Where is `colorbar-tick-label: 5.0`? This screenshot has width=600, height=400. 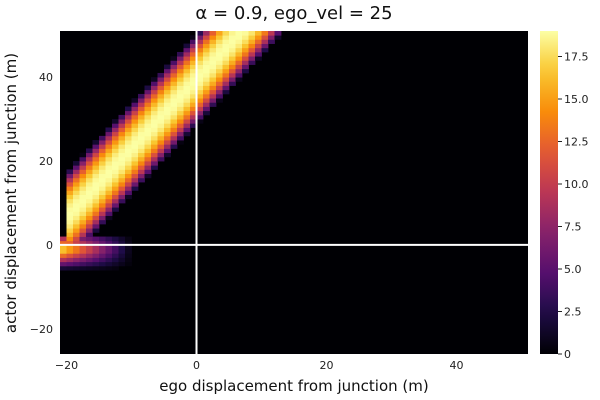 colorbar-tick-label: 5.0 is located at coordinates (573, 269).